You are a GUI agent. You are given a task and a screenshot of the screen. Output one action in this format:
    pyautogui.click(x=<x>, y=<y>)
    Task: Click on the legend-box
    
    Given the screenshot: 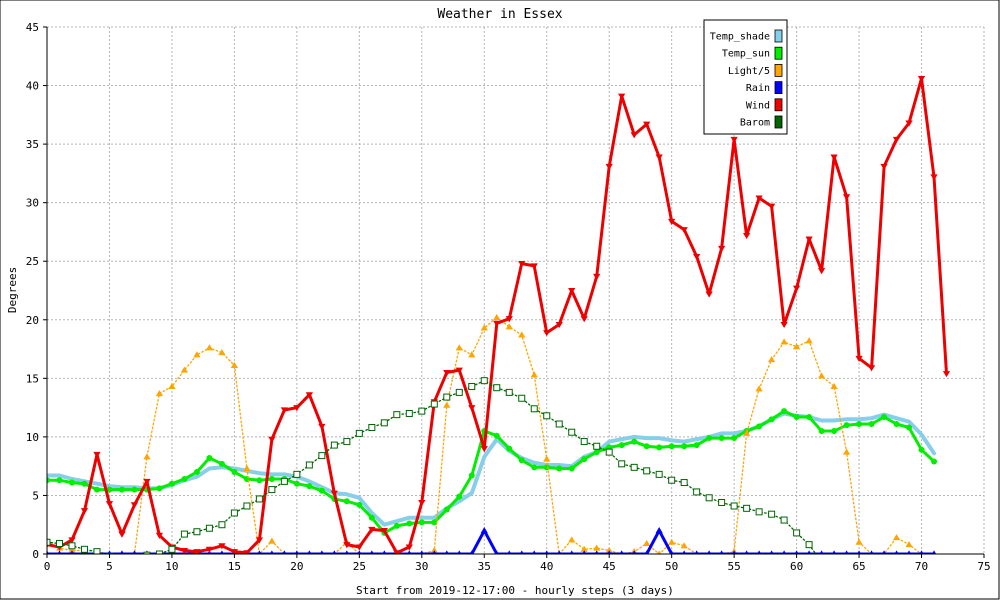 What is the action you would take?
    pyautogui.click(x=745, y=77)
    